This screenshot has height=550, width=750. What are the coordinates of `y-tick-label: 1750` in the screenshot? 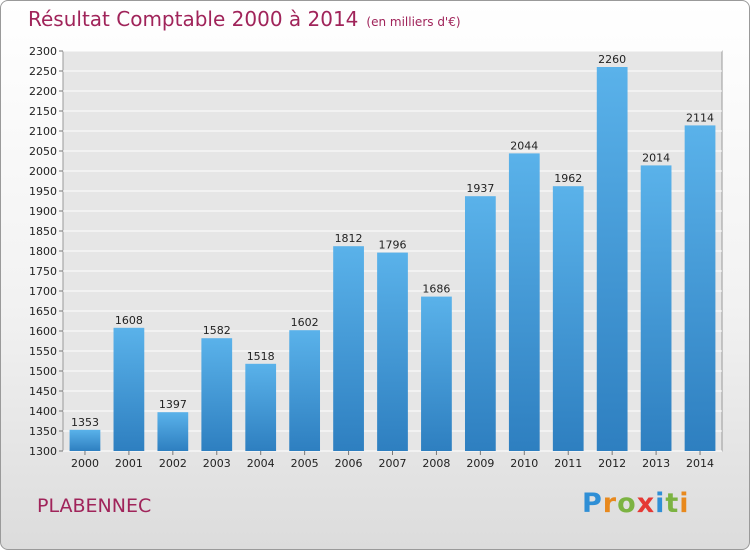 It's located at (43, 271).